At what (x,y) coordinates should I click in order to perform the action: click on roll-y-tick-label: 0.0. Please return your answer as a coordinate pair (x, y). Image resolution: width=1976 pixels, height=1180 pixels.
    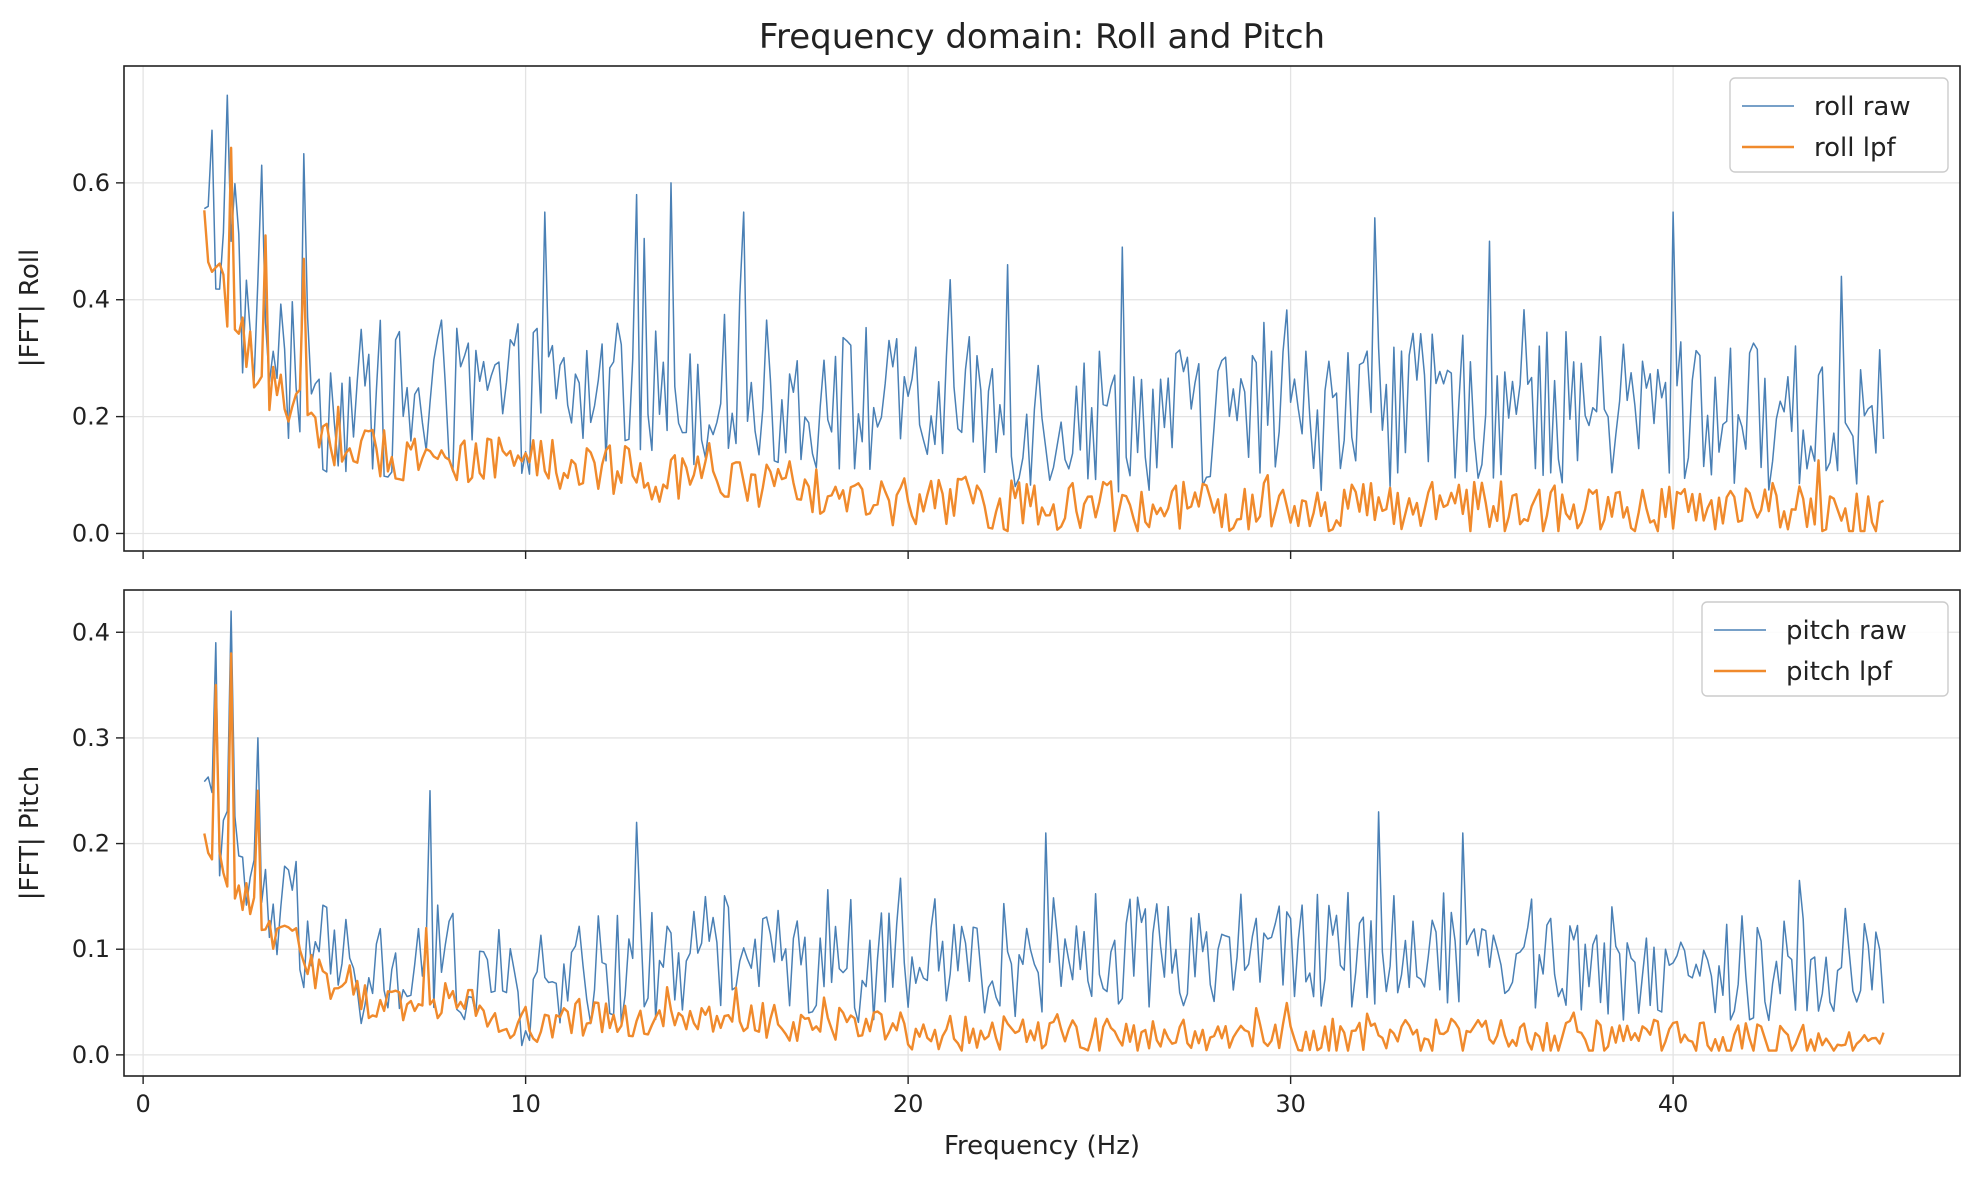
    Looking at the image, I should click on (91, 533).